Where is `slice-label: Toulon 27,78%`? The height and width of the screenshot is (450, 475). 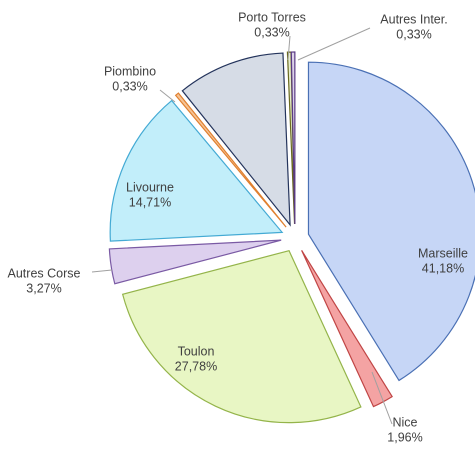
slice-label: Toulon 27,78% is located at coordinates (196, 359).